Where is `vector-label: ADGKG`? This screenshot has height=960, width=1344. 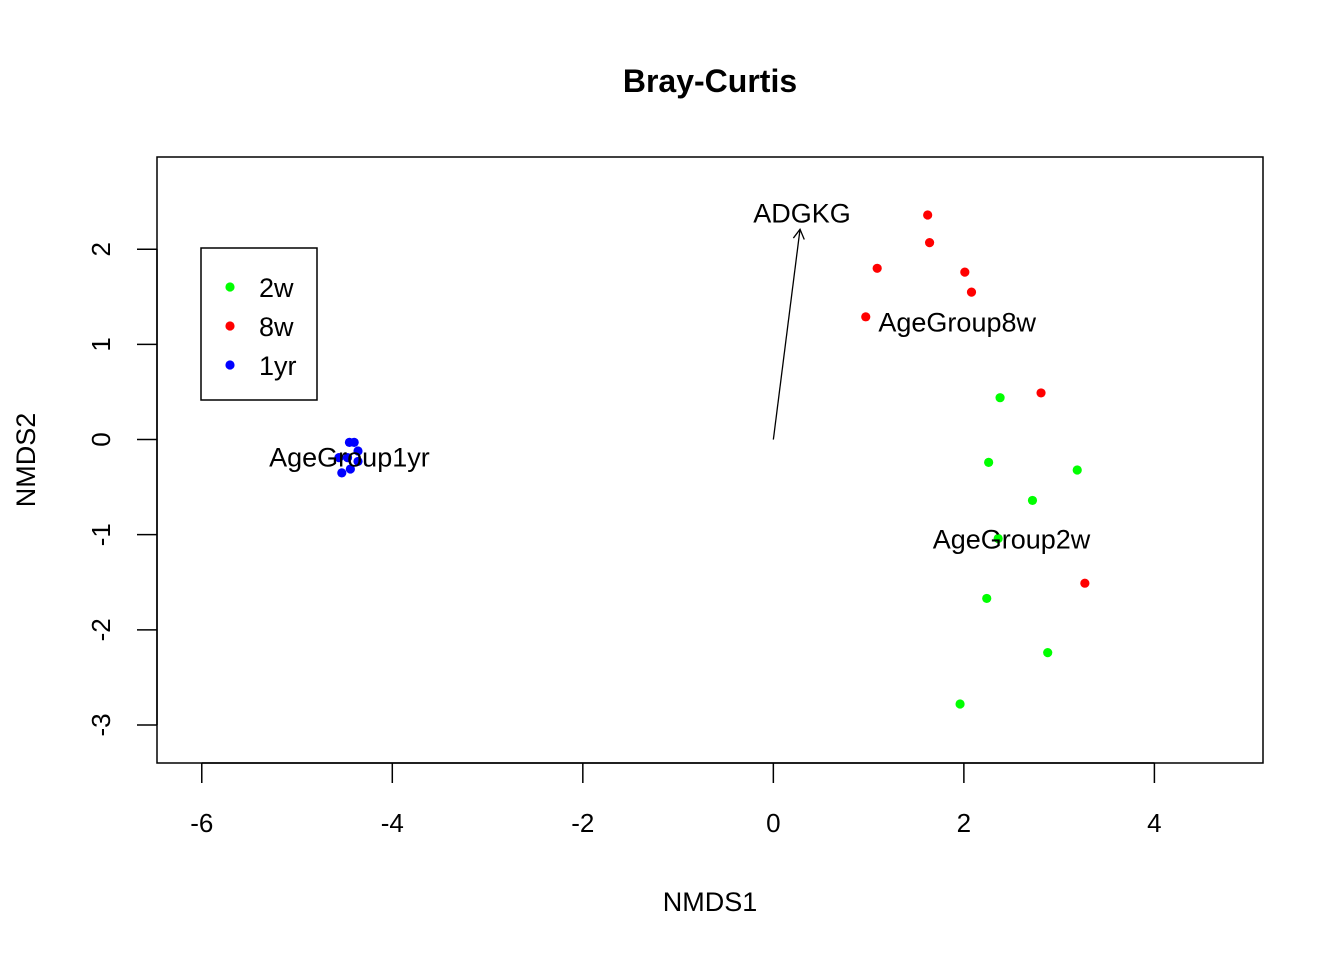 vector-label: ADGKG is located at coordinates (802, 213).